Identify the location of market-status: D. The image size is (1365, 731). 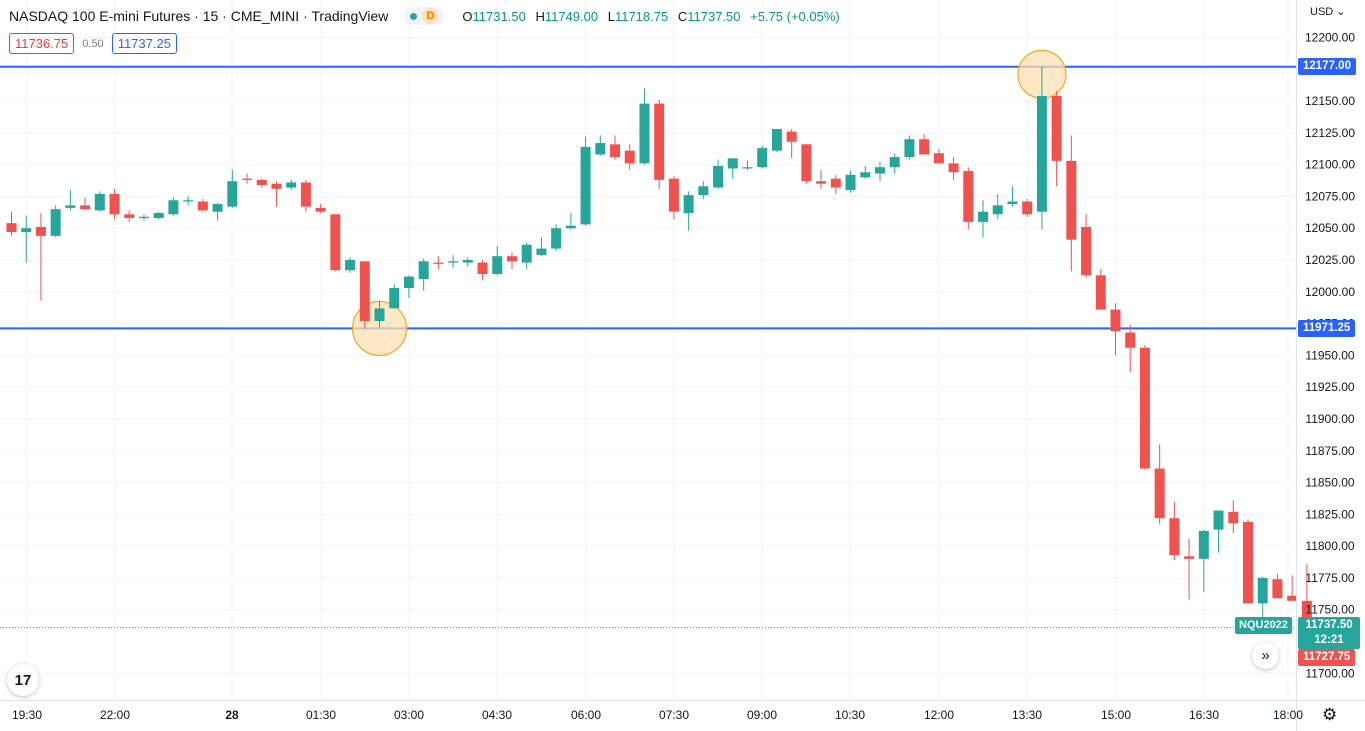
(424, 16).